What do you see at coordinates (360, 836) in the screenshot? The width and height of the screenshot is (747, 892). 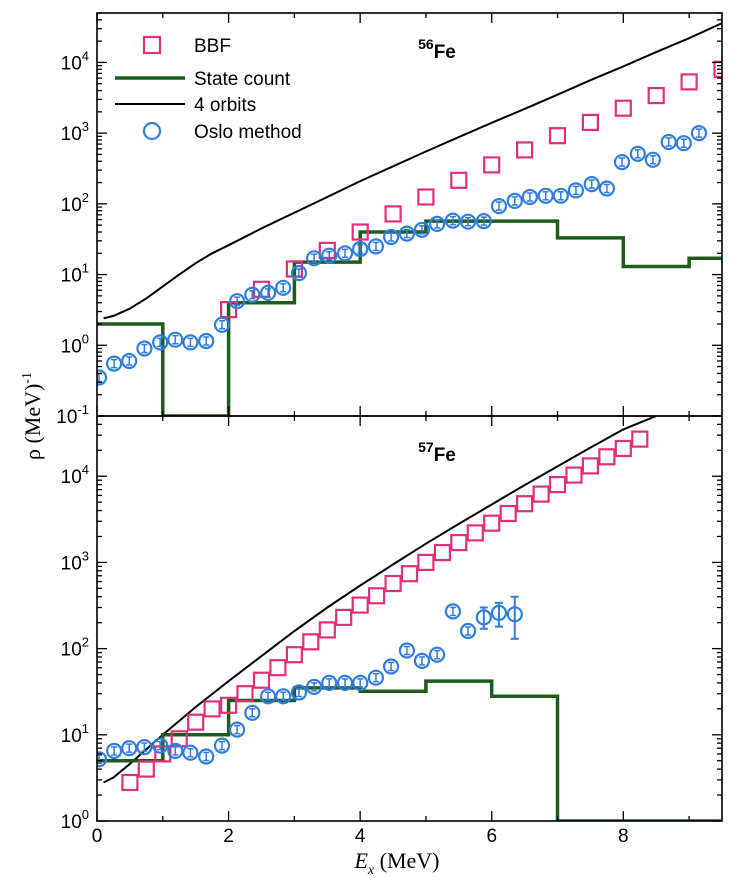 I see `x-tick-label: 4` at bounding box center [360, 836].